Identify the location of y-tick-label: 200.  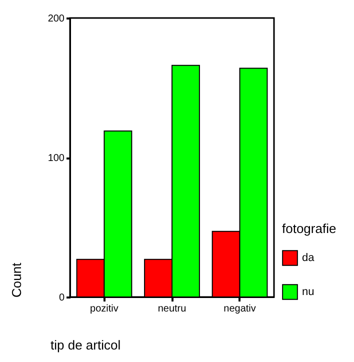
(56, 19).